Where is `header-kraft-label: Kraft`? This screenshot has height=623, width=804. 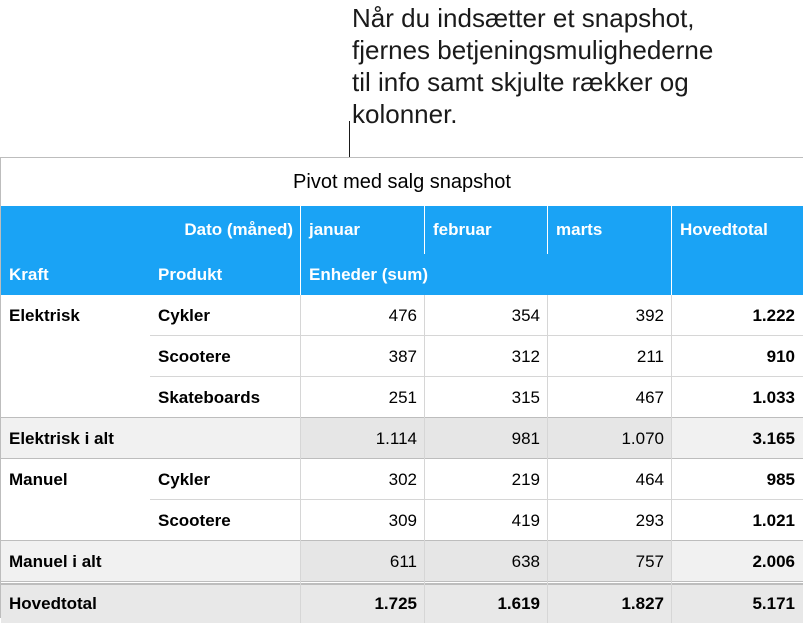 header-kraft-label: Kraft is located at coordinates (75, 274).